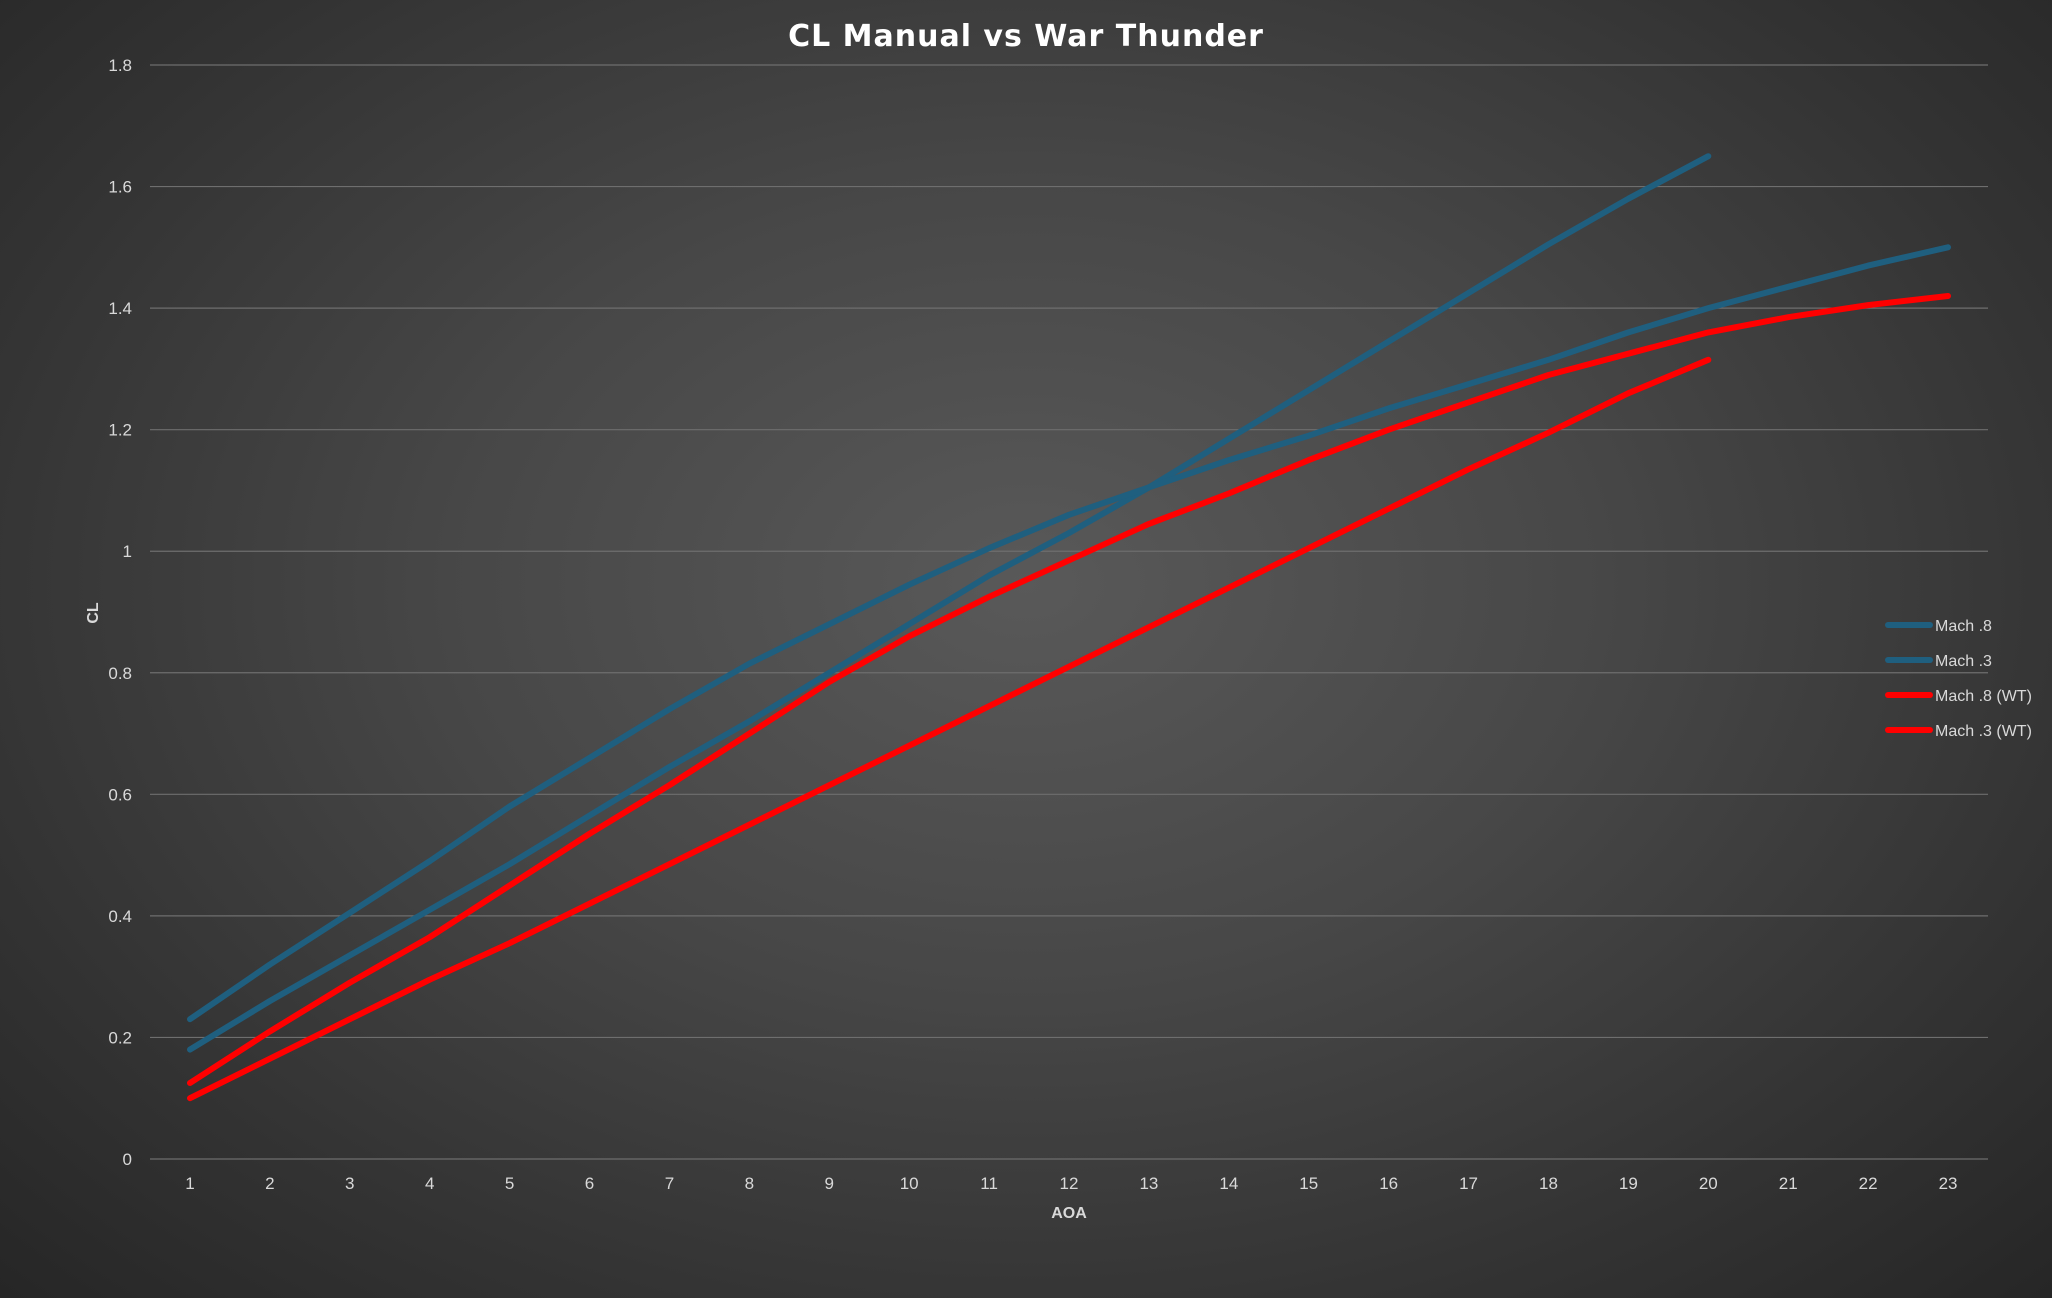 The image size is (2052, 1298). I want to click on y-tick-label: 1.6, so click(120, 187).